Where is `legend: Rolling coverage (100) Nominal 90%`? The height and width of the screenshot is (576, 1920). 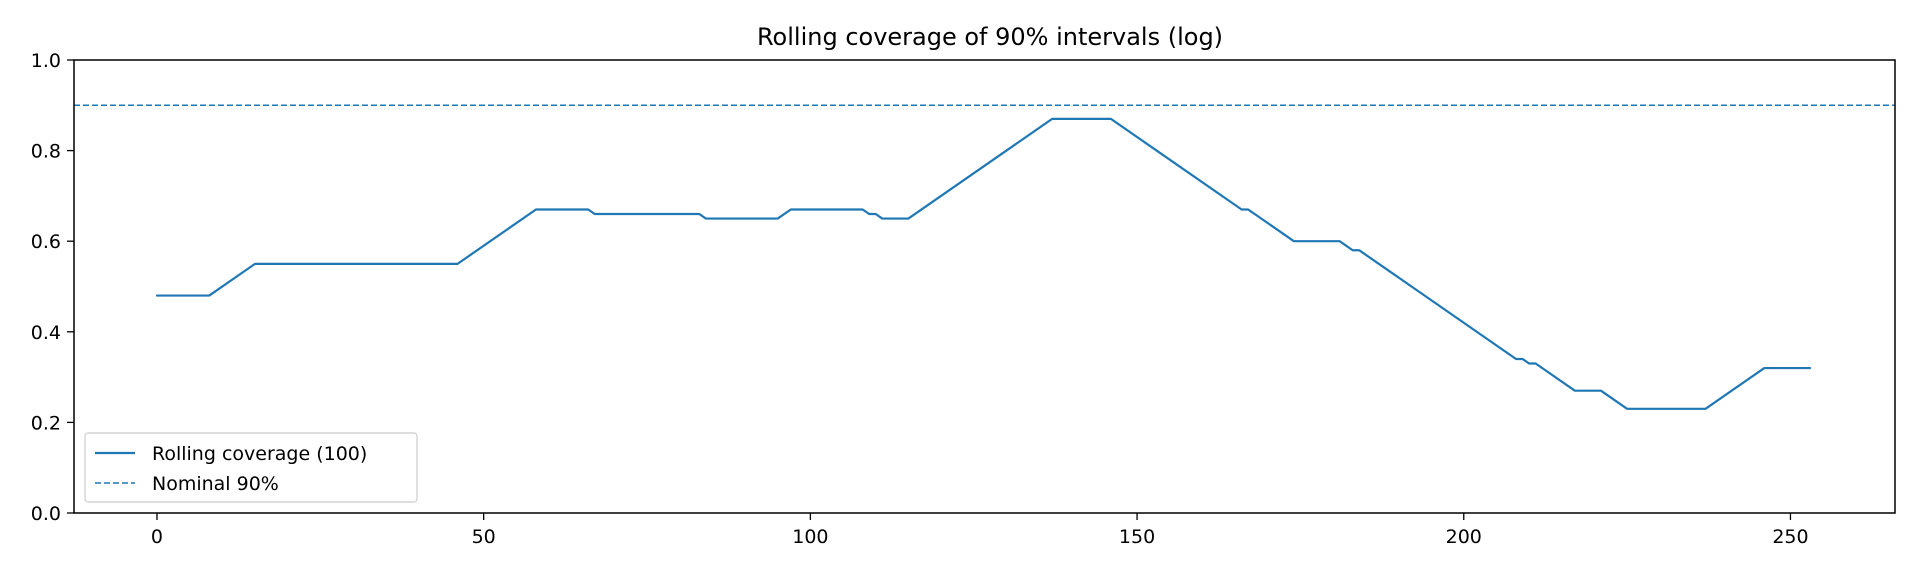
legend: Rolling coverage (100) Nominal 90% is located at coordinates (251, 467).